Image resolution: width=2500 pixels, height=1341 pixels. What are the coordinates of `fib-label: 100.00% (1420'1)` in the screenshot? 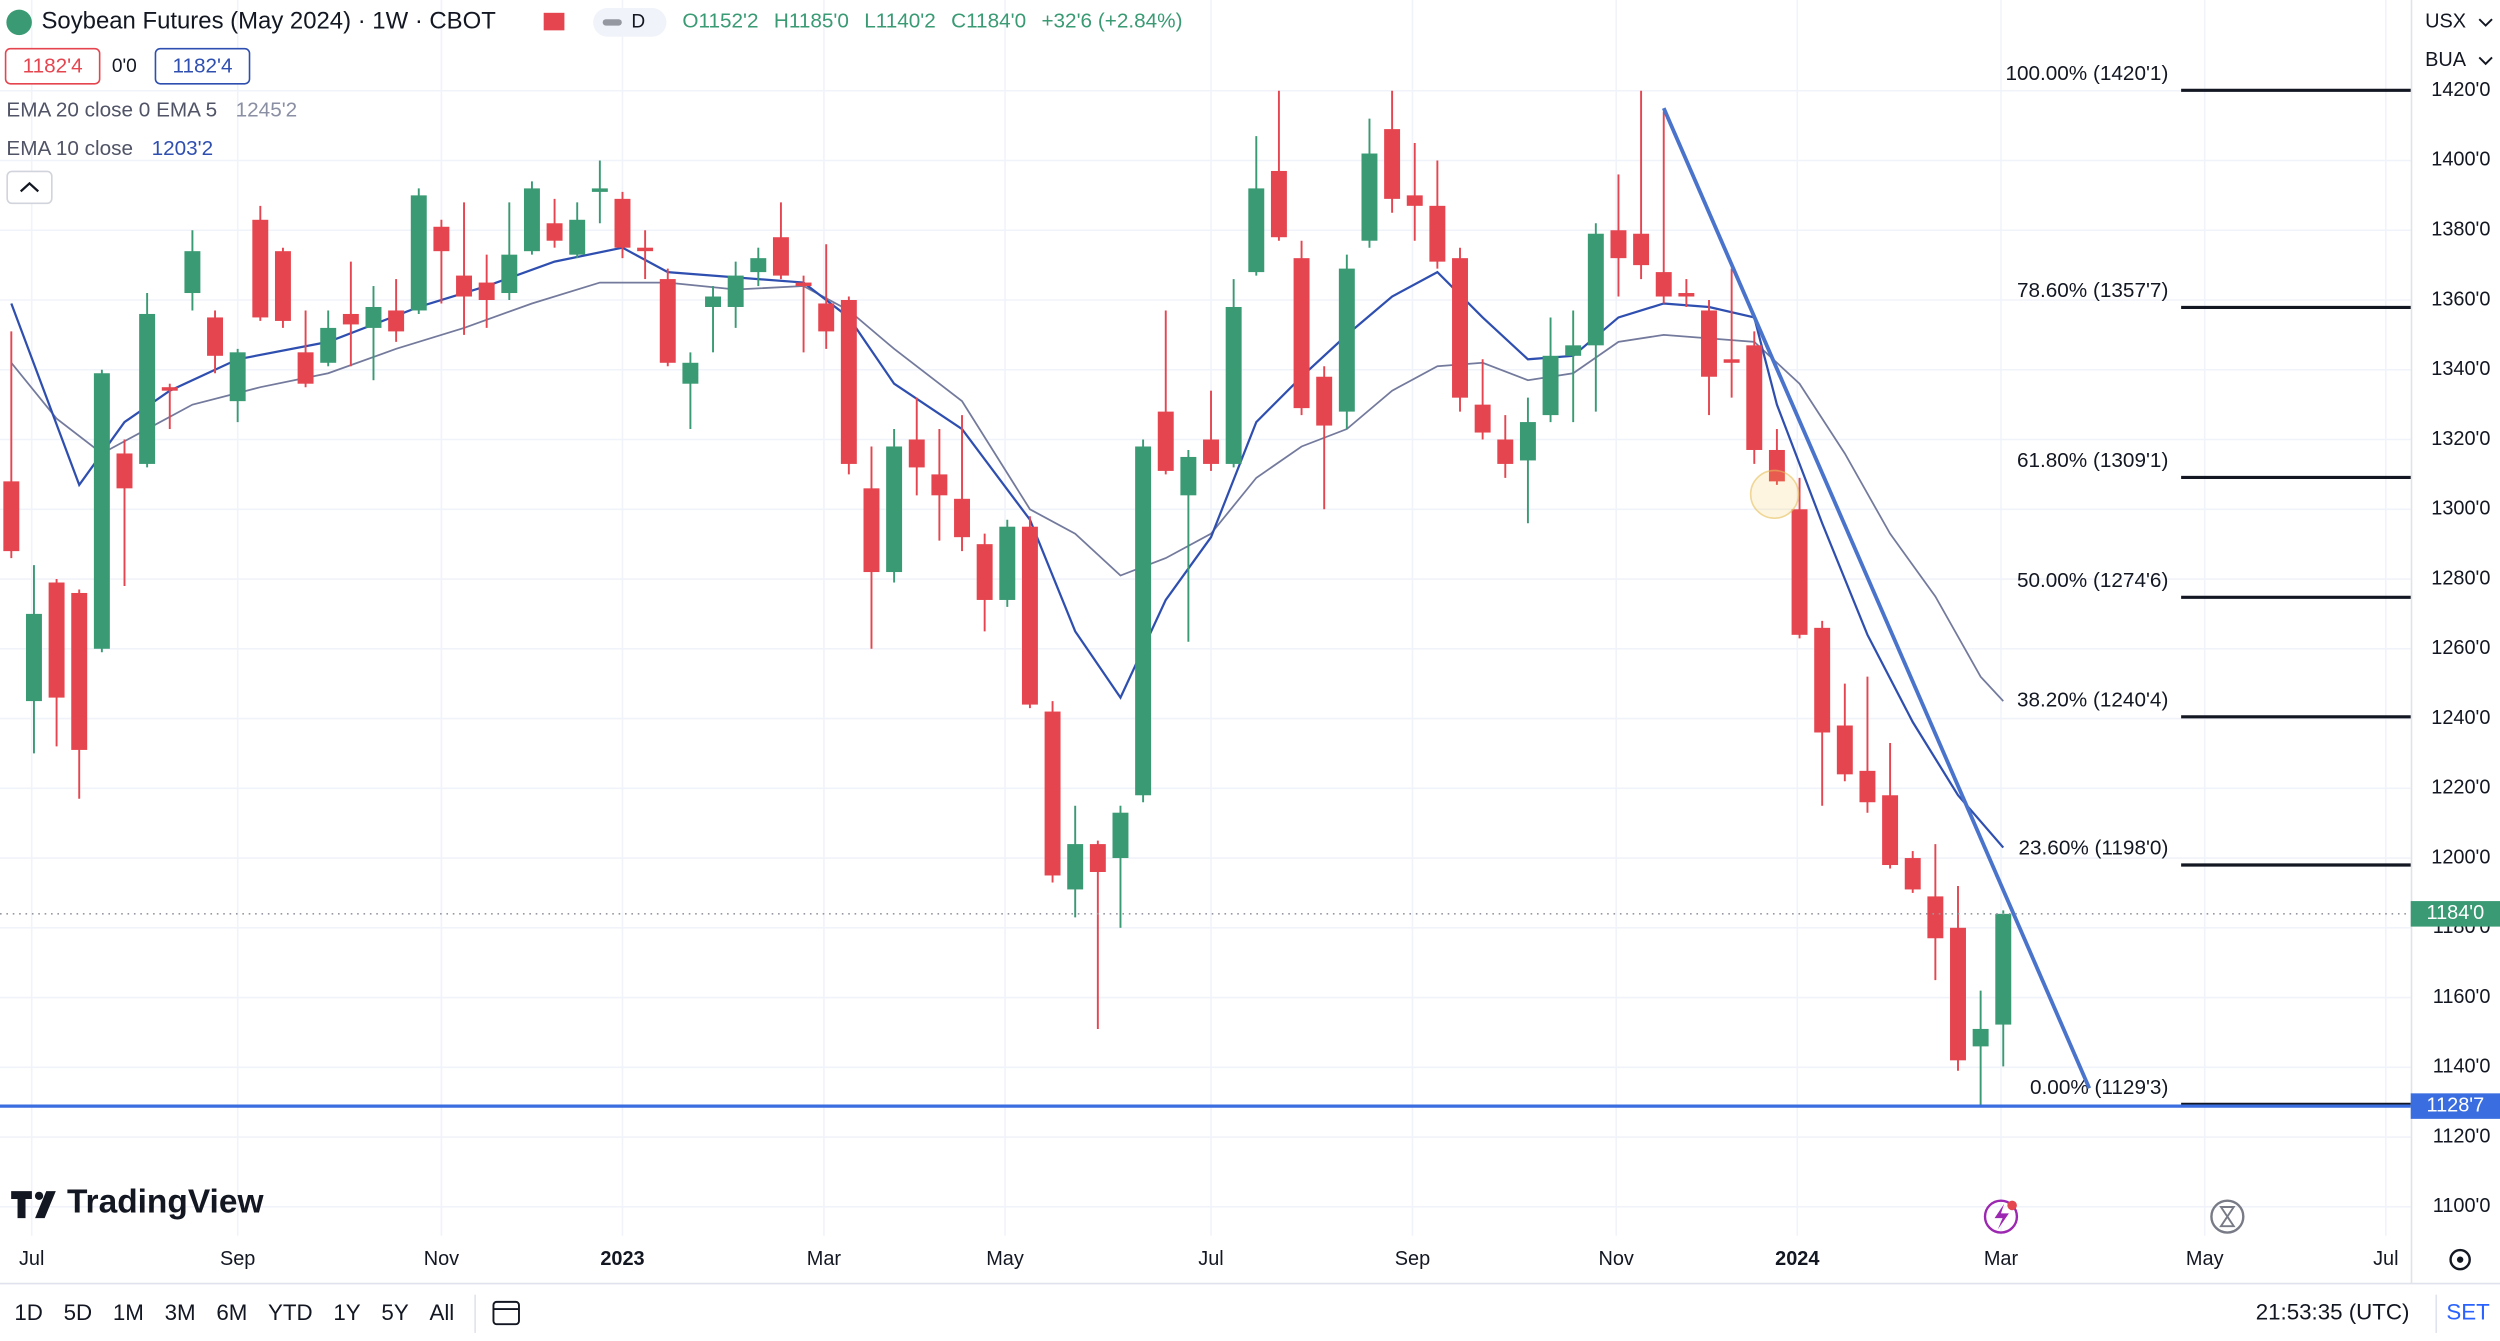 It's located at (2086, 73).